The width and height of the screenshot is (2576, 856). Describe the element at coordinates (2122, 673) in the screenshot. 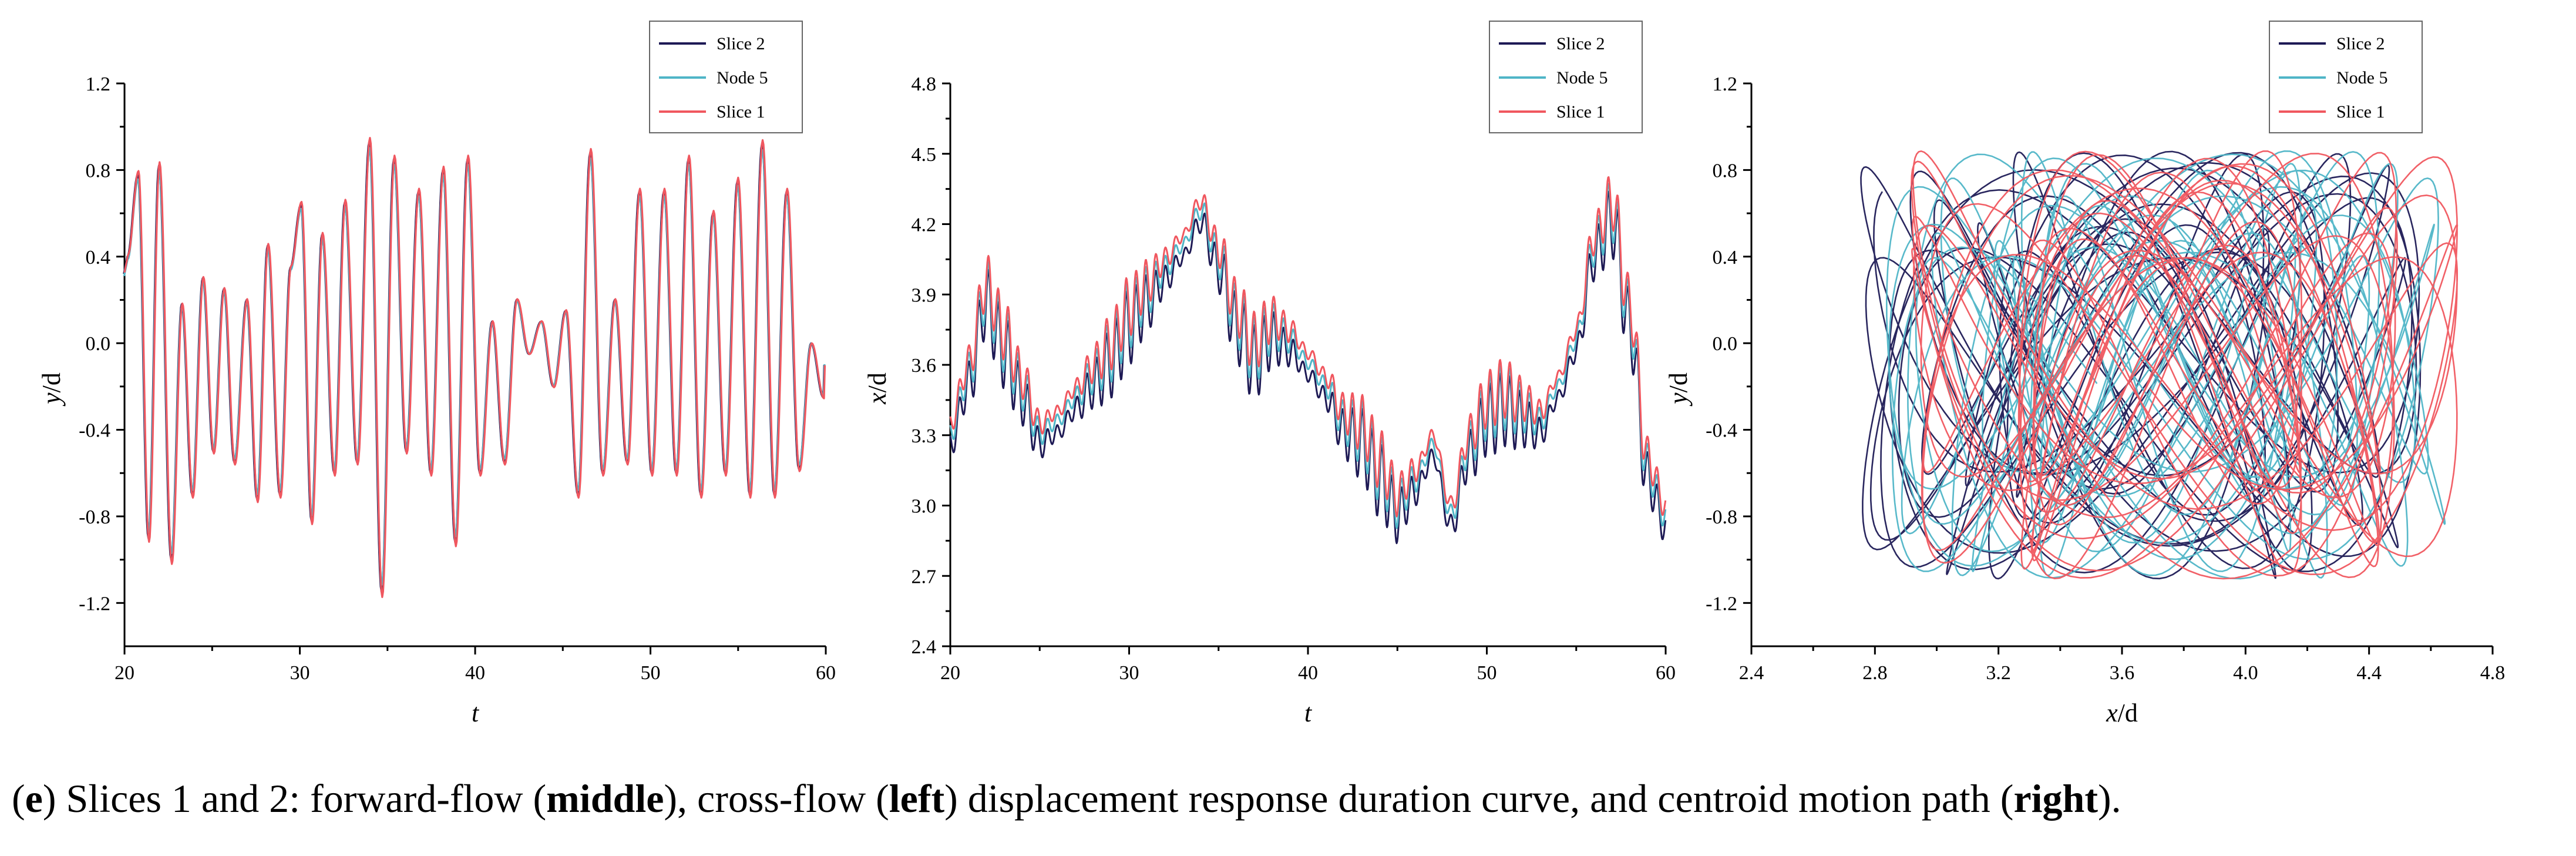

I see `x-tick-label: 3.6` at that location.